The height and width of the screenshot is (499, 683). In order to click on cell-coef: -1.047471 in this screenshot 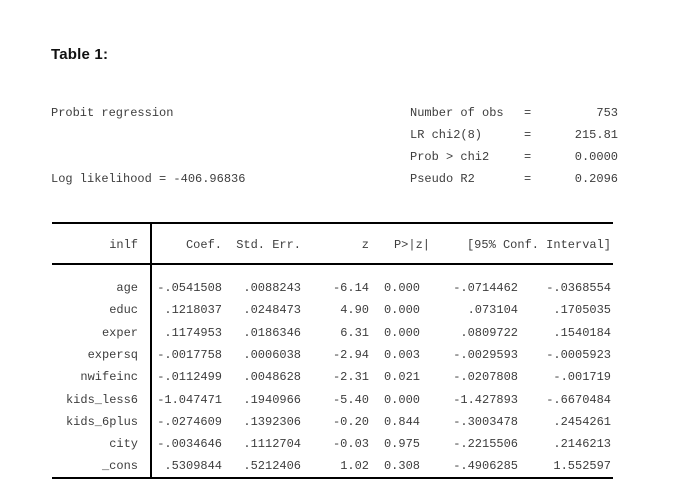, I will do `click(189, 399)`.